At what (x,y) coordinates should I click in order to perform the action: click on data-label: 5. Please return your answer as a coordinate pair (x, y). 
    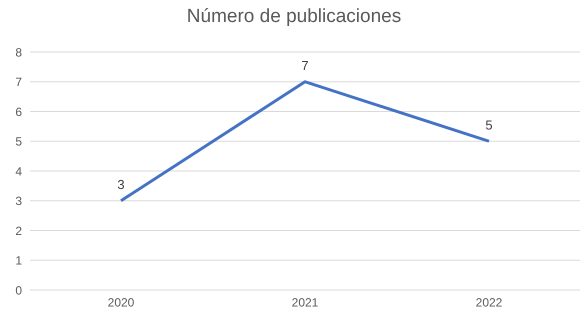
    Looking at the image, I should click on (489, 124).